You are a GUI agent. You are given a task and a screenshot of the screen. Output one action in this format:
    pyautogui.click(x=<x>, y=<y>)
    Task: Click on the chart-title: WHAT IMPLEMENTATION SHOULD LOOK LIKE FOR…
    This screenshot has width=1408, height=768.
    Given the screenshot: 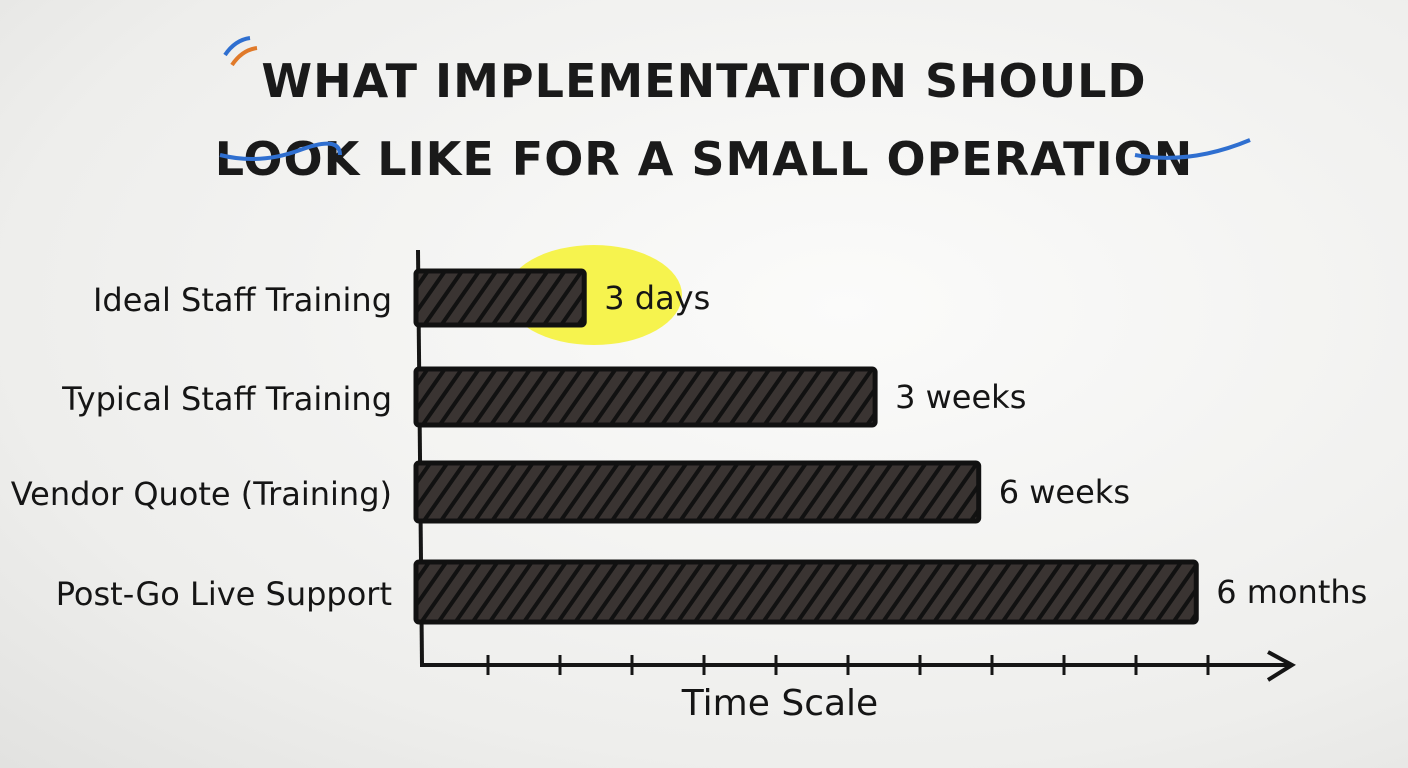 What is the action you would take?
    pyautogui.click(x=704, y=120)
    